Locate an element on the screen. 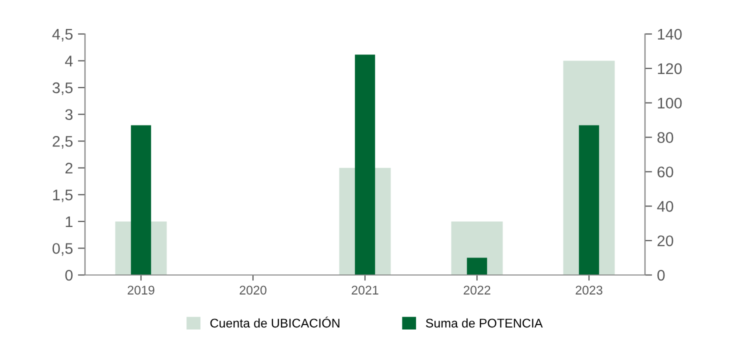  x-tick-label: 2019 is located at coordinates (141, 290).